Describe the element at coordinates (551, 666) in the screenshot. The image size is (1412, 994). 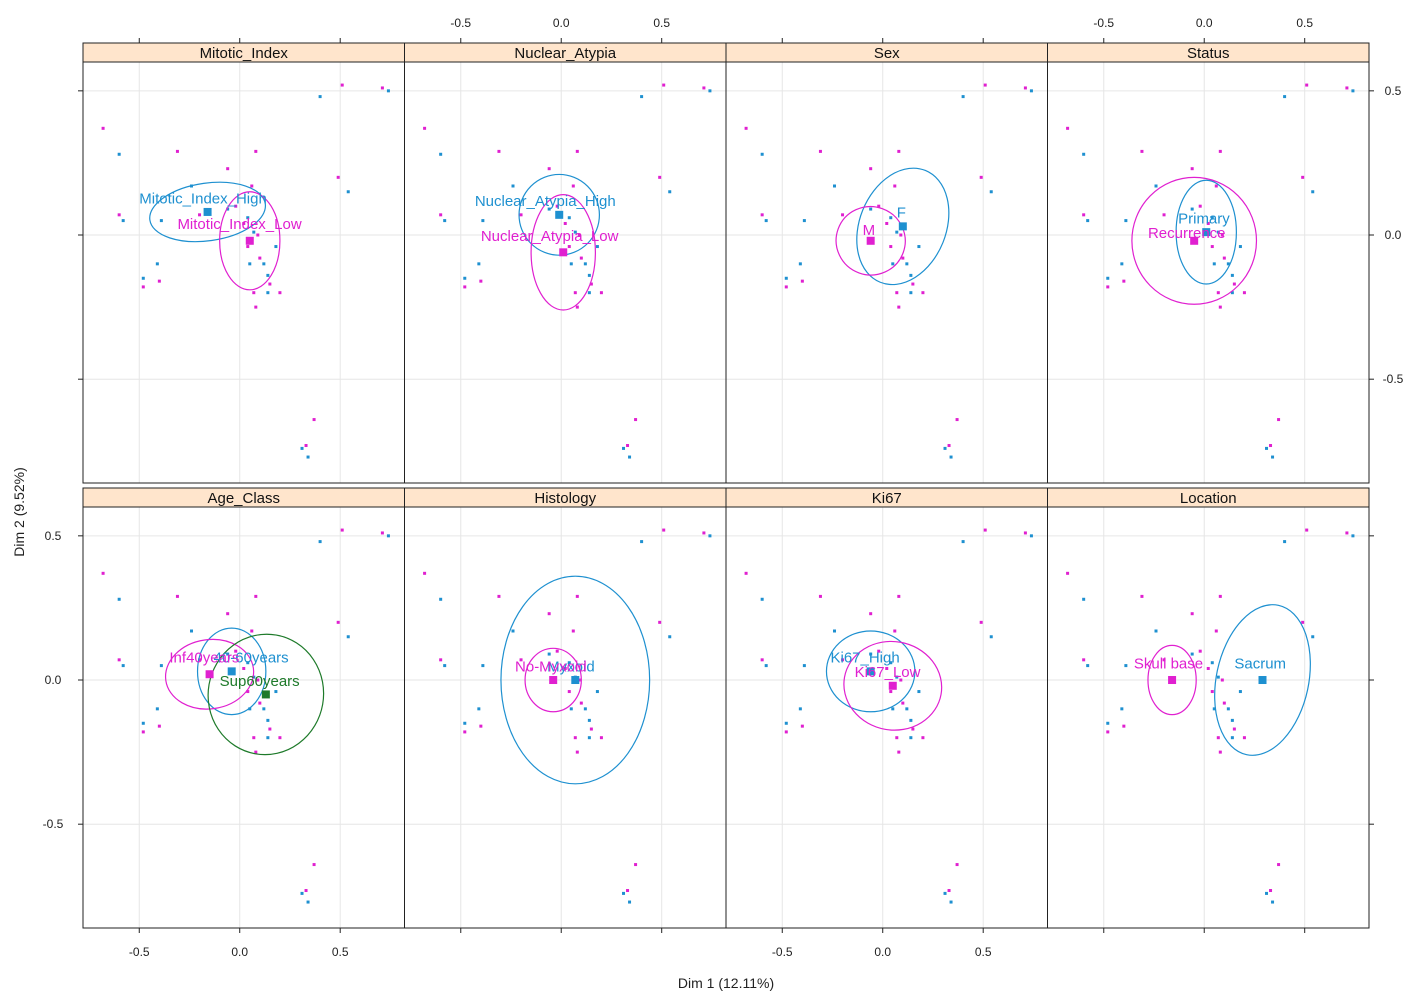
I see `category-label: No-Myxoid` at that location.